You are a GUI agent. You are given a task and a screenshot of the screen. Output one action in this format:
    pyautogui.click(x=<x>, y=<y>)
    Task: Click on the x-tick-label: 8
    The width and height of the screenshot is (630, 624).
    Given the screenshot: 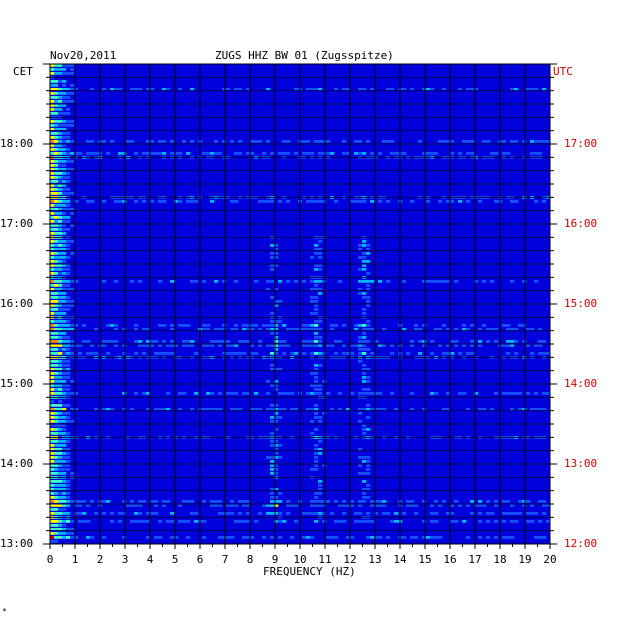 What is the action you would take?
    pyautogui.click(x=250, y=559)
    